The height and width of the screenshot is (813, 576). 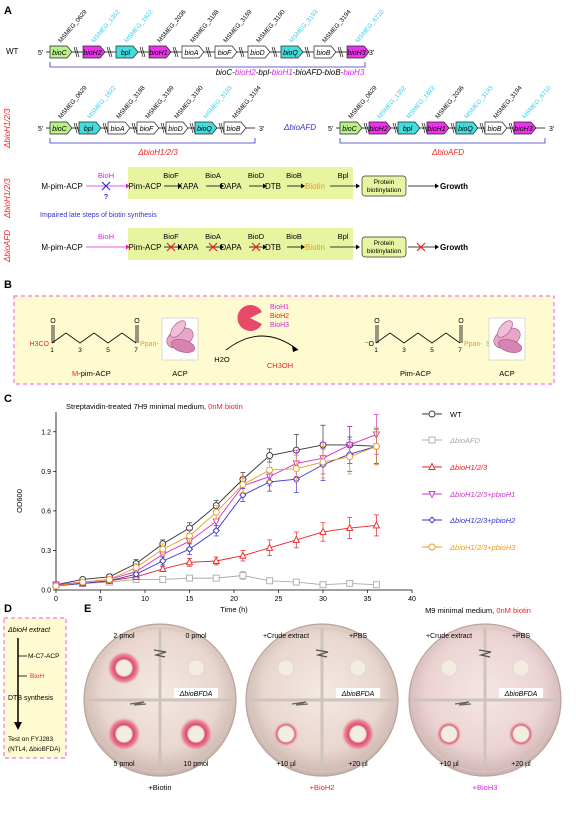 I want to click on panel-label-c: C, so click(x=8, y=399).